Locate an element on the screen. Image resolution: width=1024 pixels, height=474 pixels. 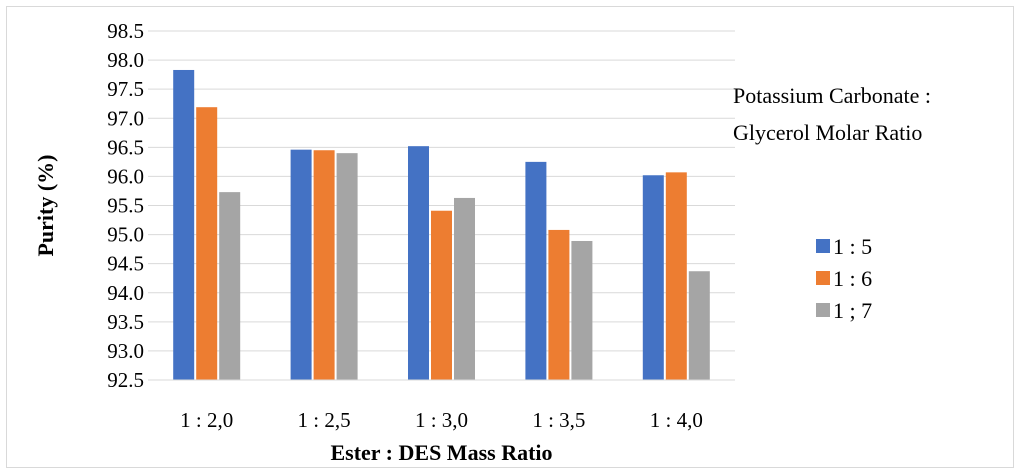
y-tick-label: 98.5 is located at coordinates (125, 31).